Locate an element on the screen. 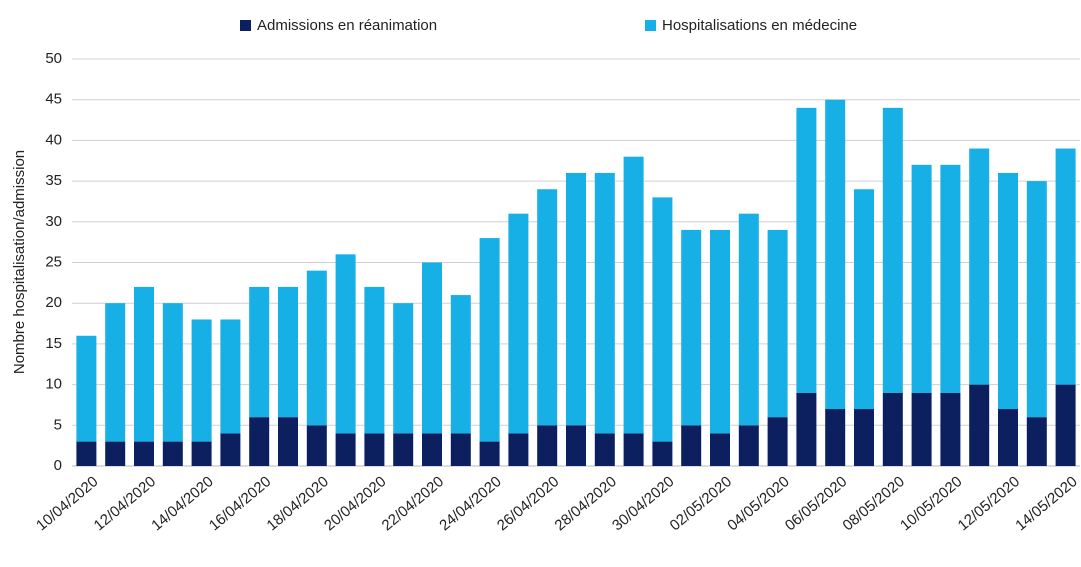 This screenshot has height=567, width=1081. x-tick-label: 14/04/2020 is located at coordinates (182, 503).